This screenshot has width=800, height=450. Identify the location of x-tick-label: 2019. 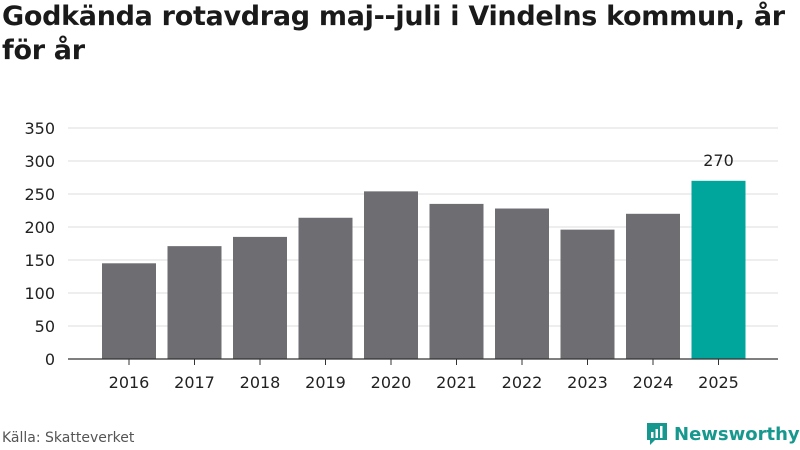
(325, 382).